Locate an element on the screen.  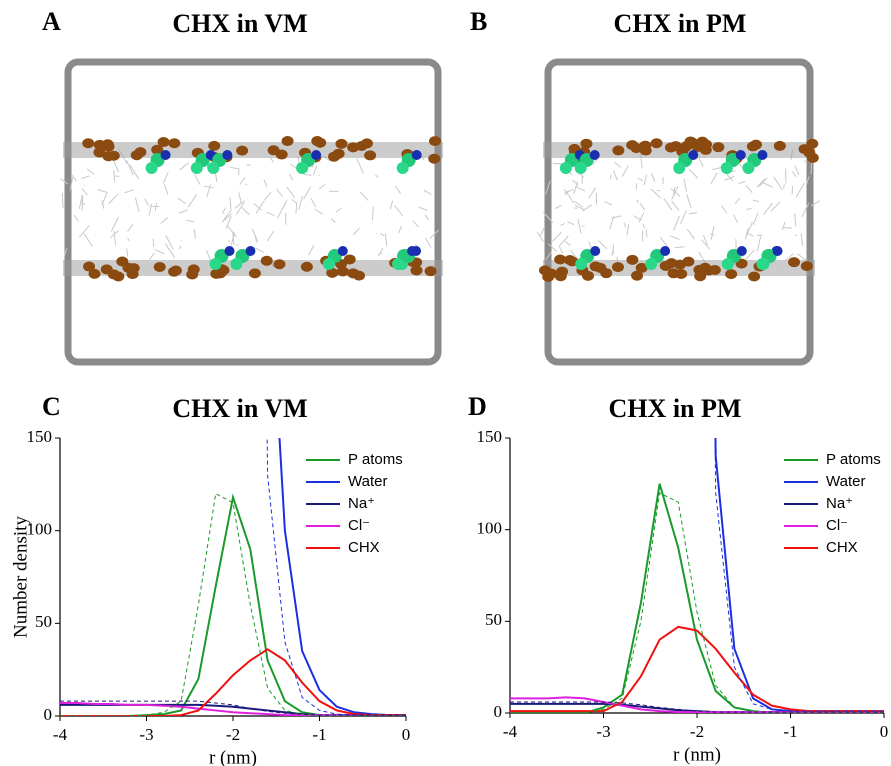
y-tick-label: 100 is located at coordinates (490, 528).